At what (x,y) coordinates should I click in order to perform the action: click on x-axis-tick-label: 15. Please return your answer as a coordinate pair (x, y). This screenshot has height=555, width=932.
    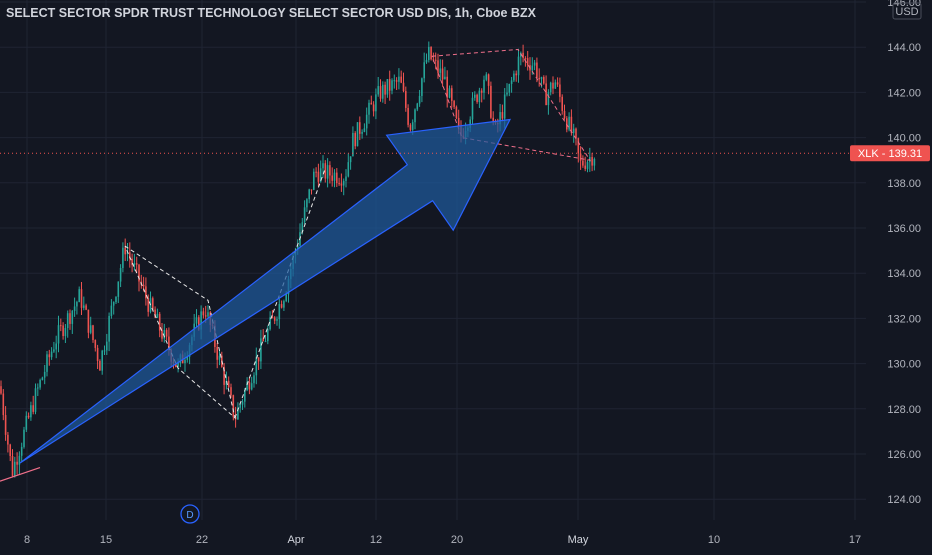
    Looking at the image, I should click on (106, 540).